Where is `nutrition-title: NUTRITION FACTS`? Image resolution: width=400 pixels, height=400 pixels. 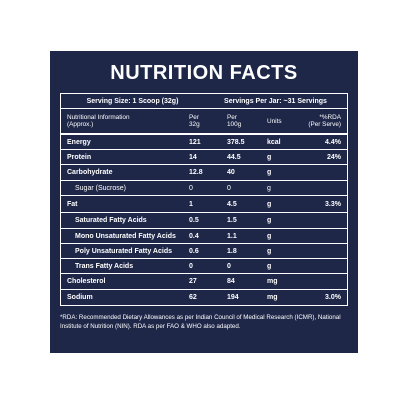
nutrition-title: NUTRITION FACTS is located at coordinates (204, 73).